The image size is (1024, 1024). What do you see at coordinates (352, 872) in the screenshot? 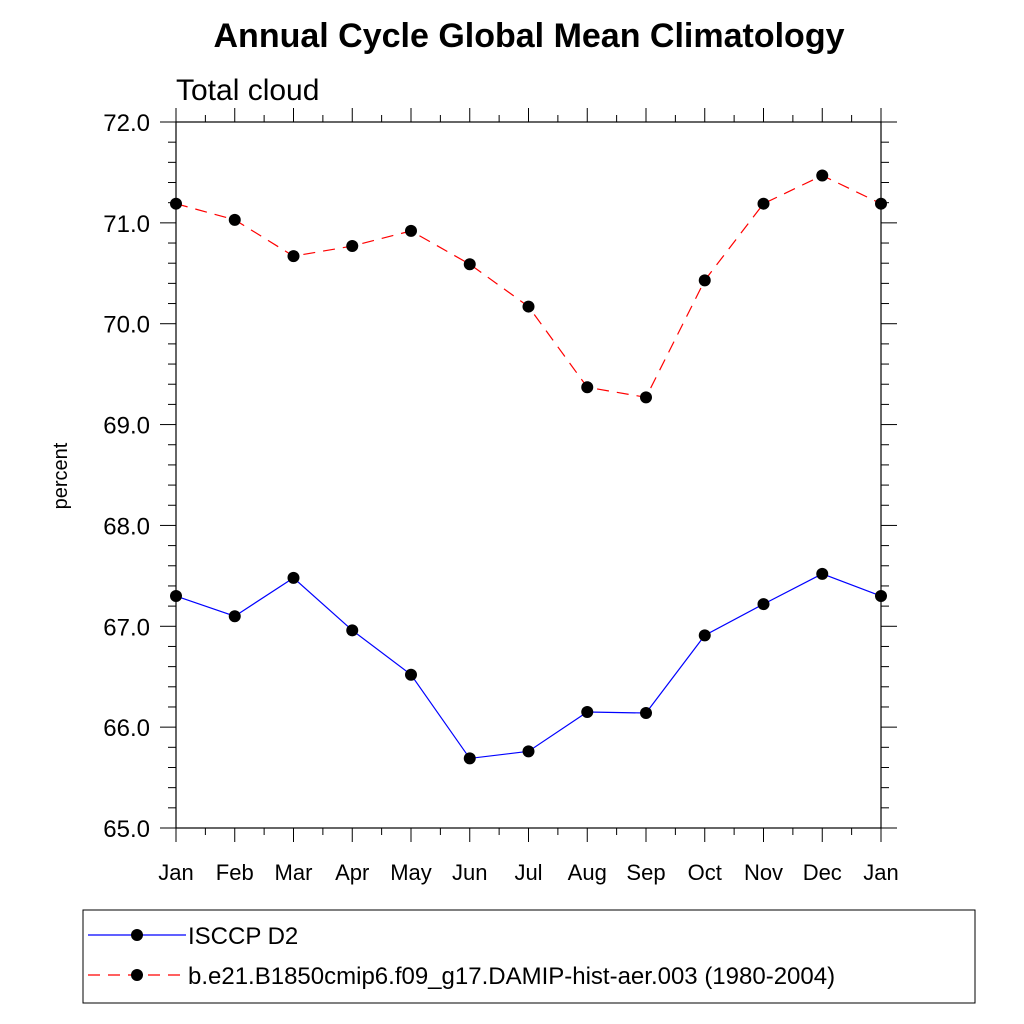
I see `x-tick-label: Apr` at bounding box center [352, 872].